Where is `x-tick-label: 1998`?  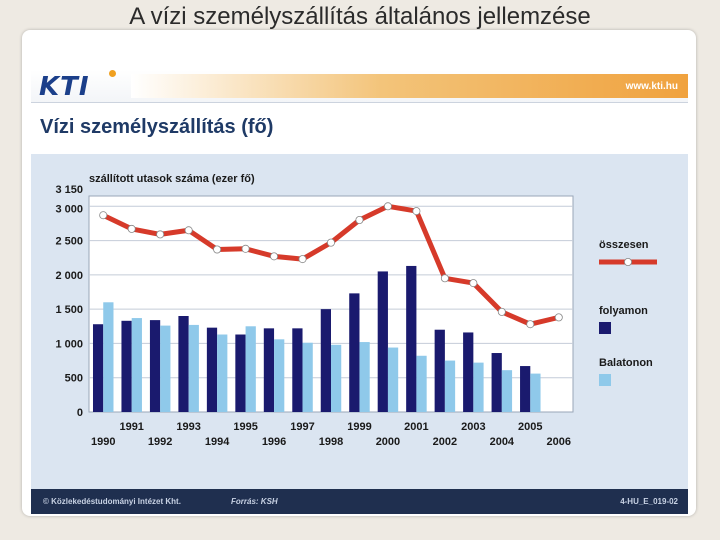
x-tick-label: 1998 is located at coordinates (331, 442).